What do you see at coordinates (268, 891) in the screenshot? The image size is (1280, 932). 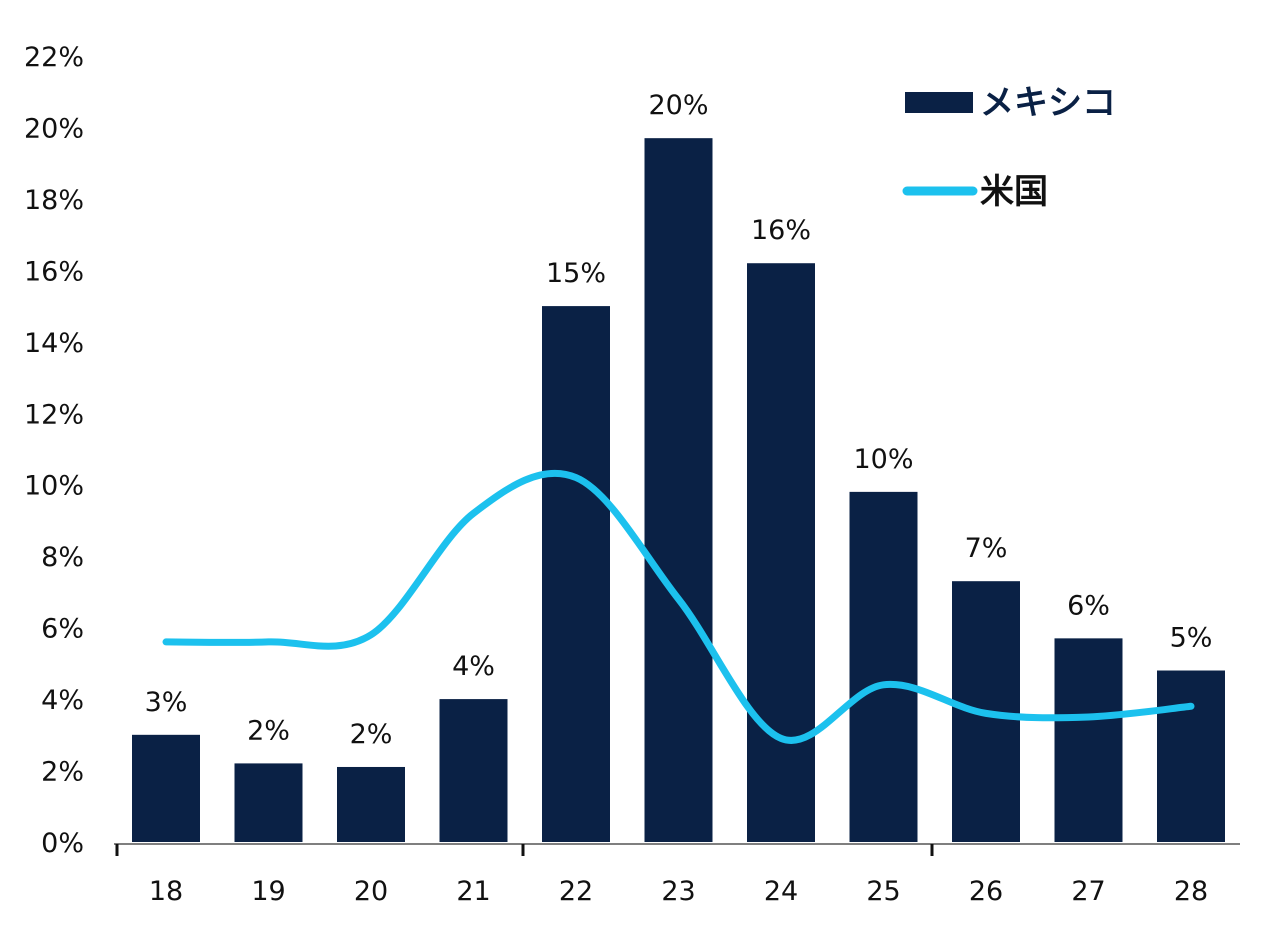 I see `x-tick-label: 19` at bounding box center [268, 891].